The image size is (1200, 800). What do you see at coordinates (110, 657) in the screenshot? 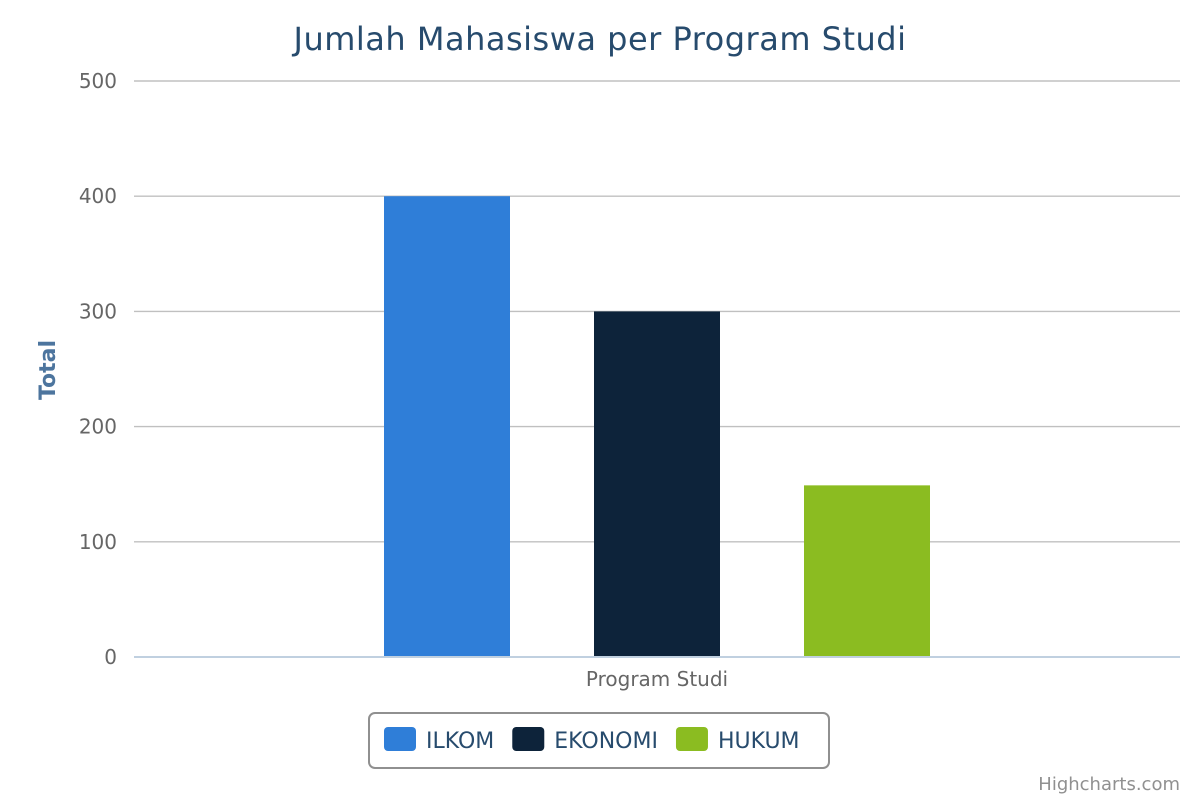
I see `y-tick-label: 0` at bounding box center [110, 657].